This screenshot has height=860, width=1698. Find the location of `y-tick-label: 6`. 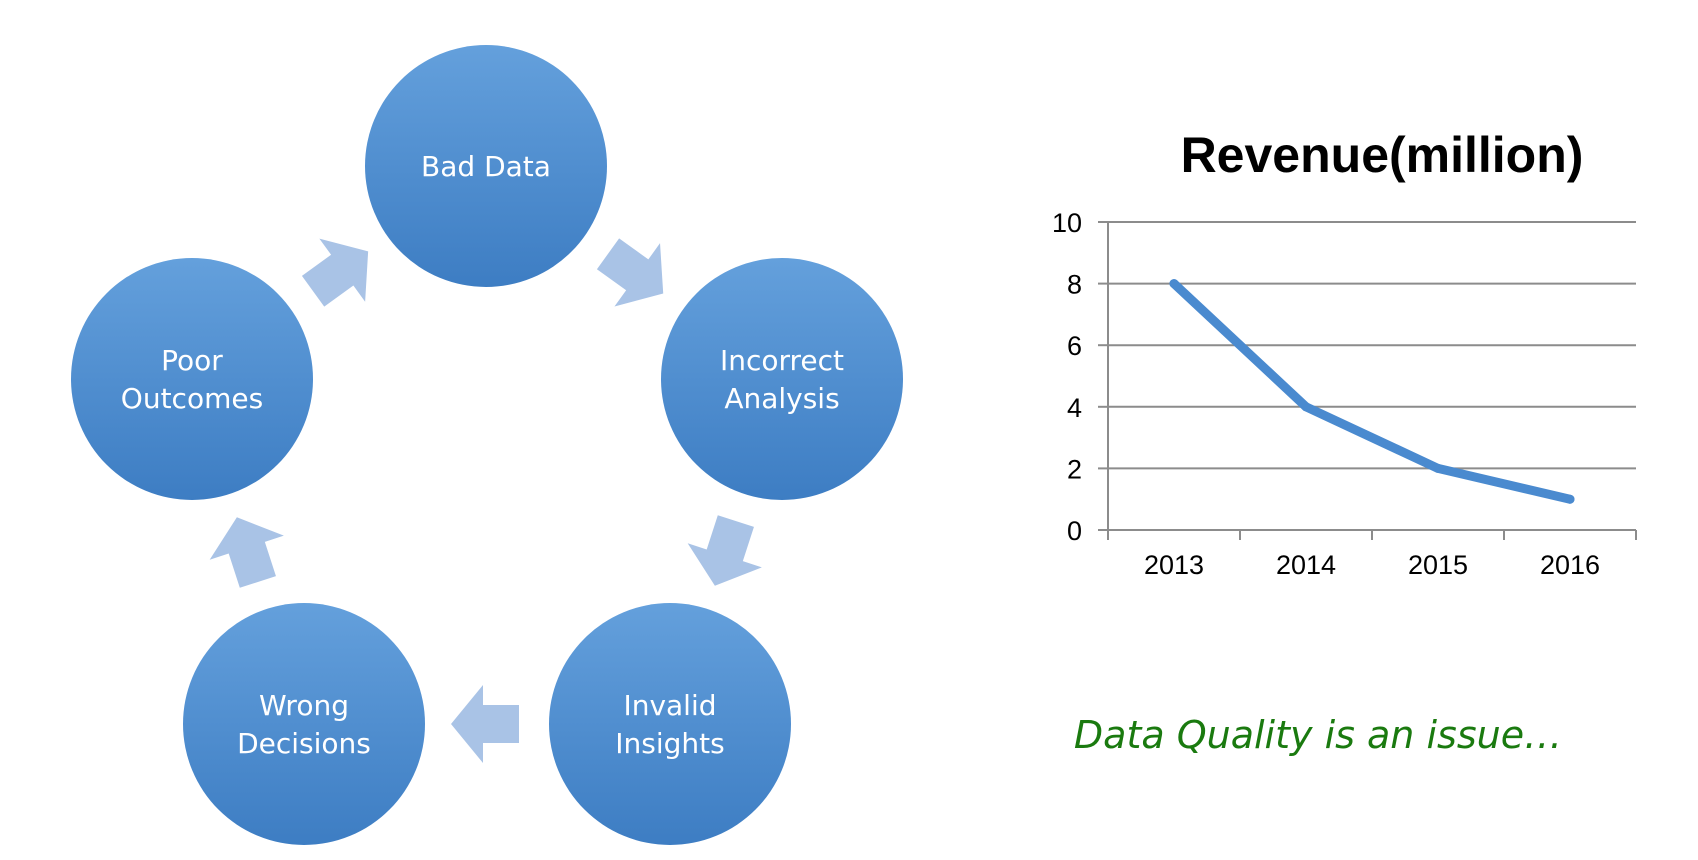

y-tick-label: 6 is located at coordinates (1074, 346).